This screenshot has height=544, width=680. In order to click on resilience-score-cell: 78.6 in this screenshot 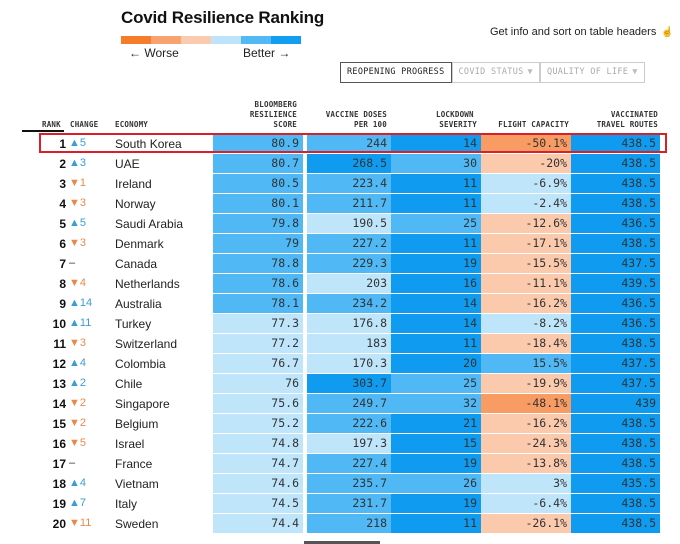, I will do `click(258, 283)`.